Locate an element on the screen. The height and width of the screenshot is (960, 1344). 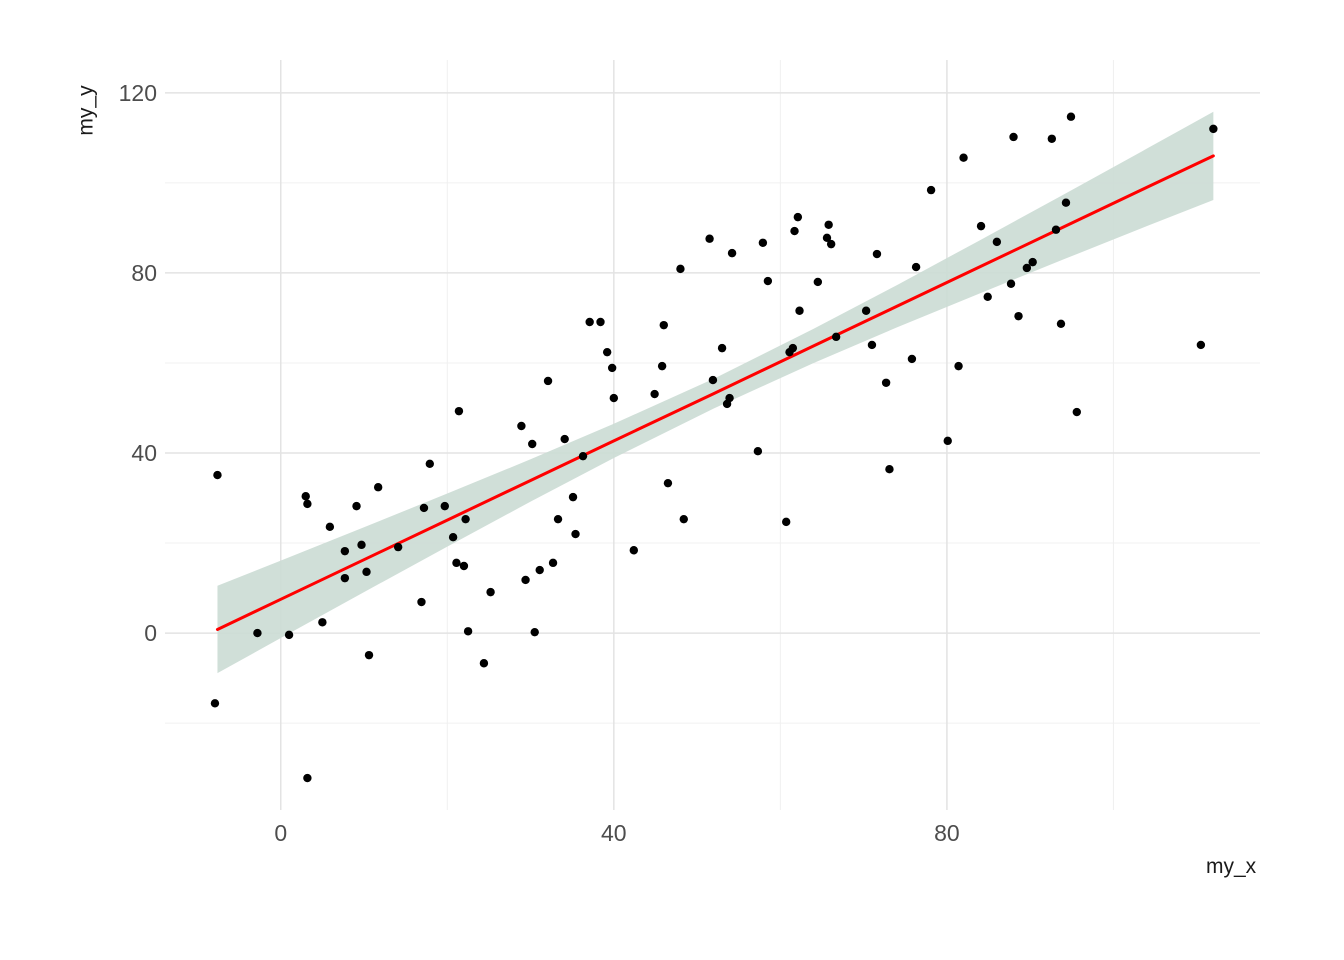
x-tick-label: 40 is located at coordinates (614, 833).